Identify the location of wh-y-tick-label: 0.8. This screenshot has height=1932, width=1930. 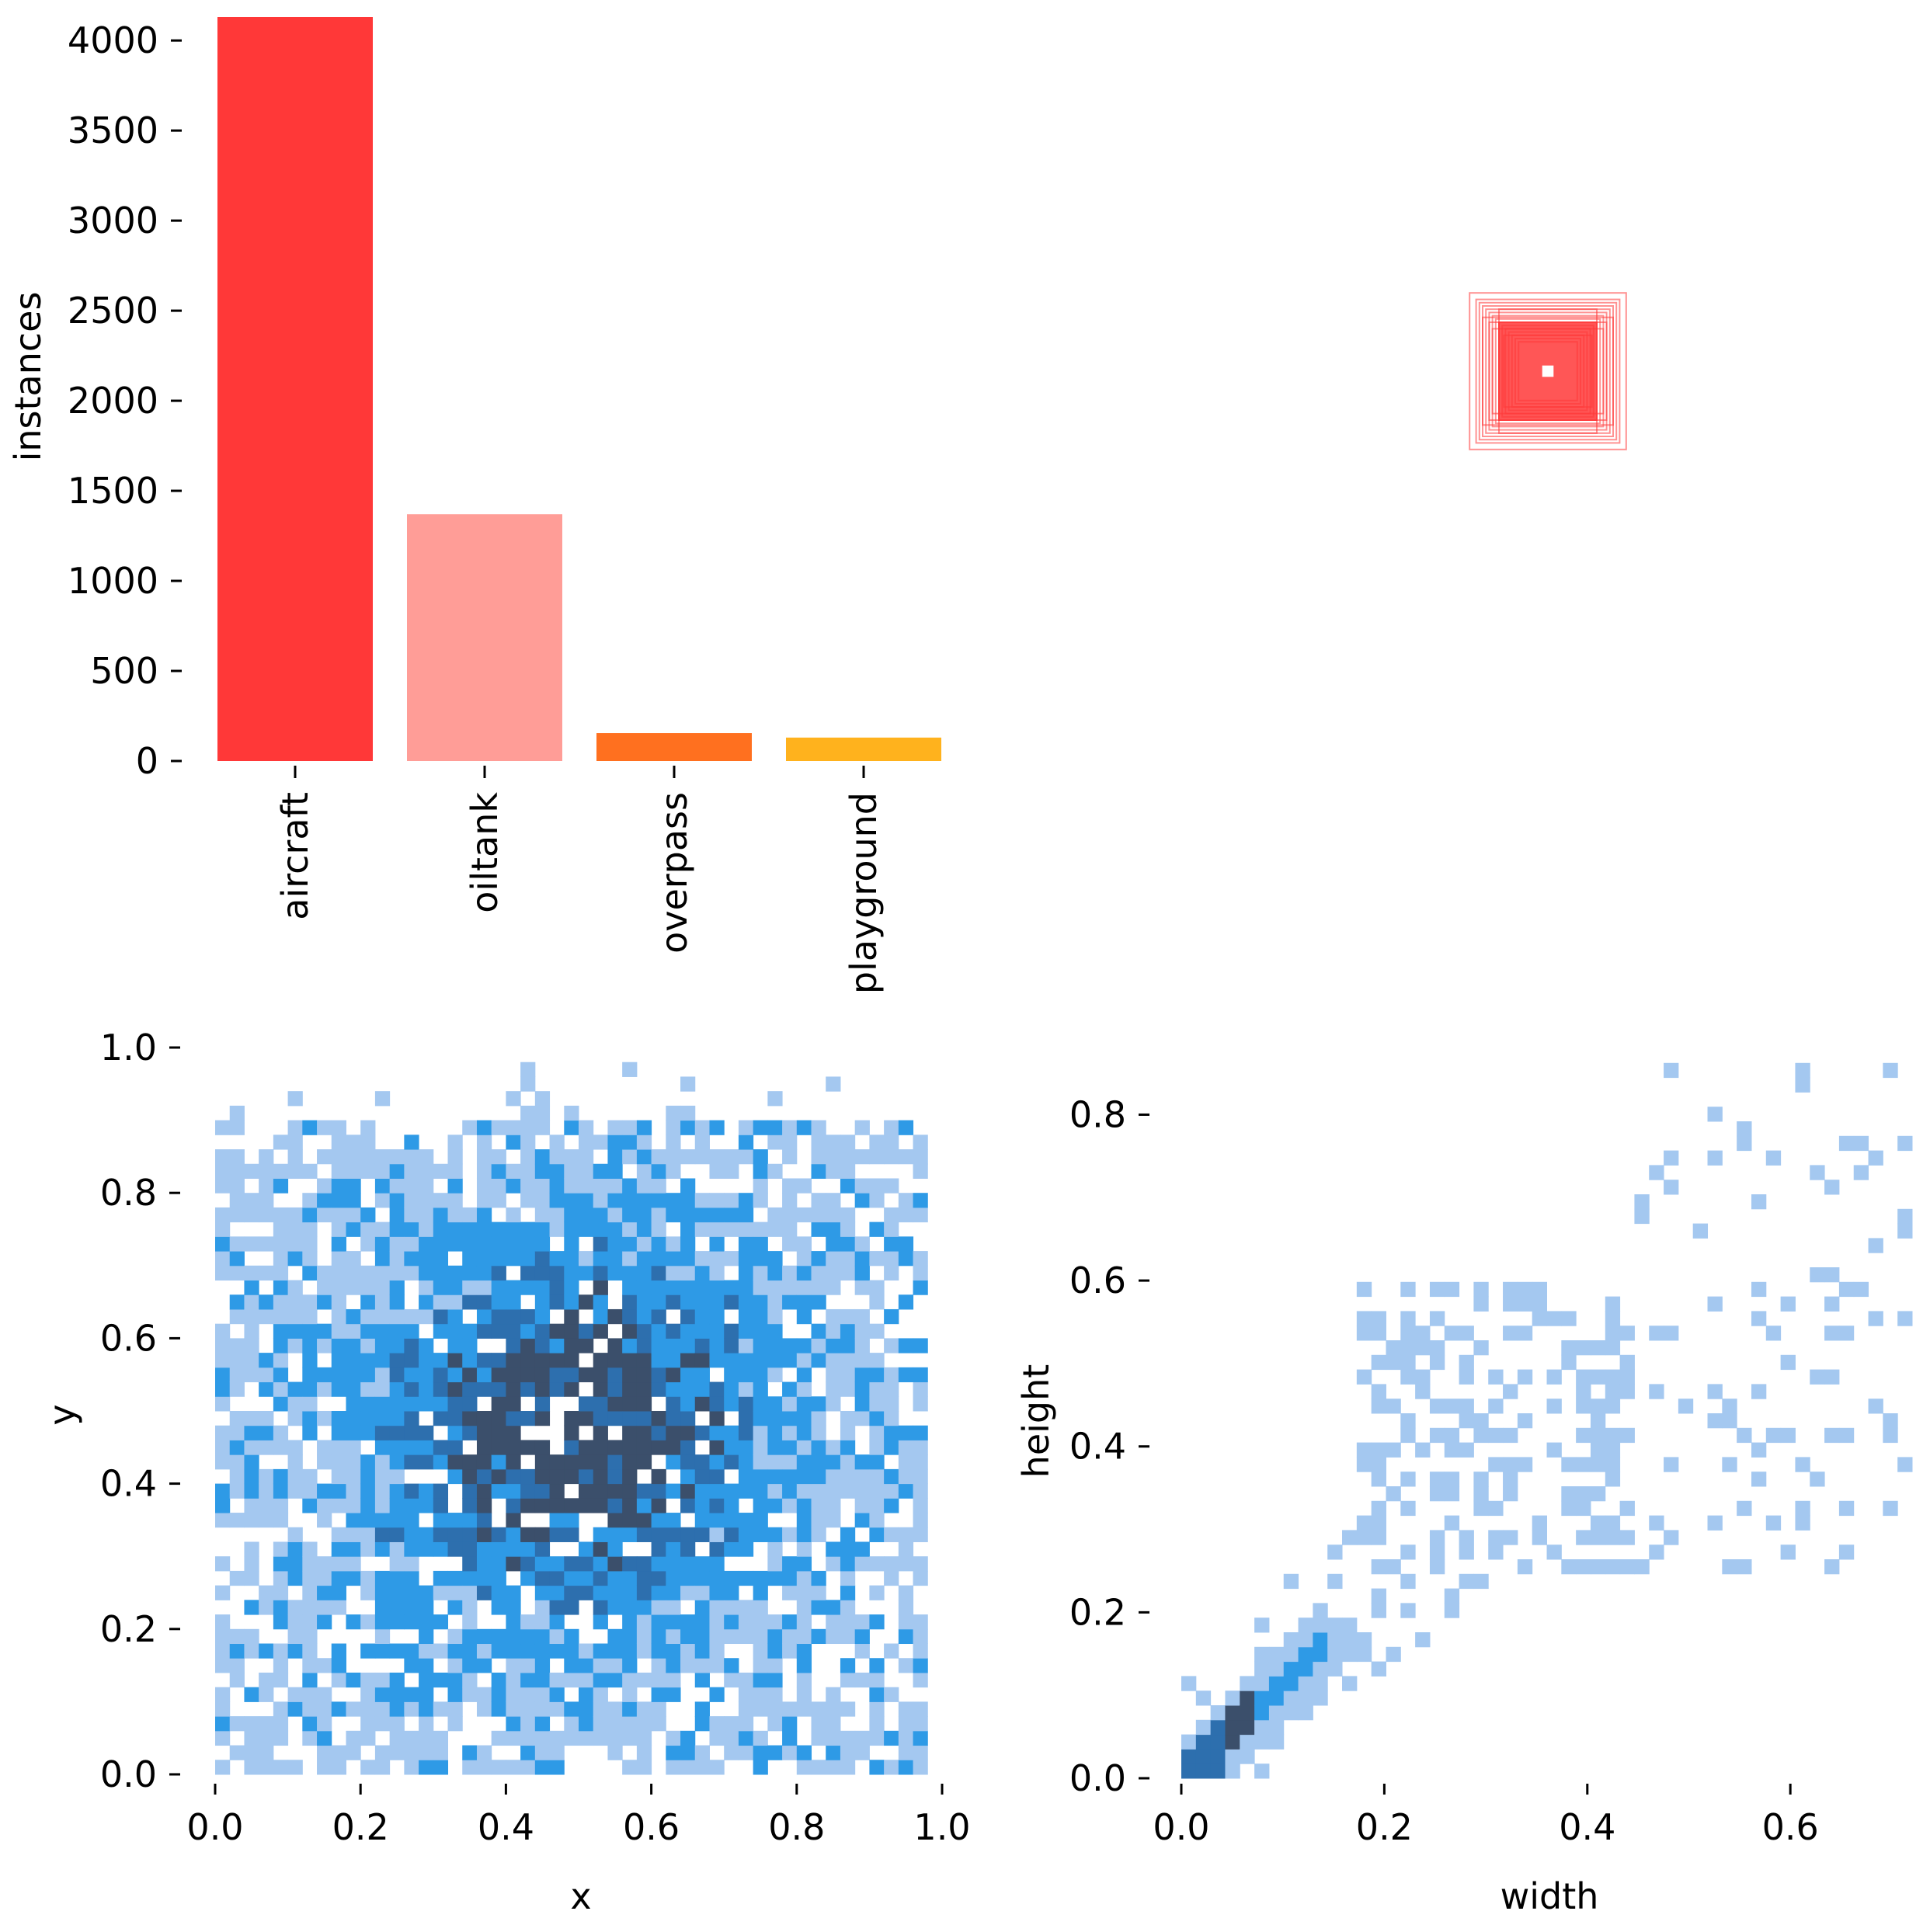
(1097, 1114).